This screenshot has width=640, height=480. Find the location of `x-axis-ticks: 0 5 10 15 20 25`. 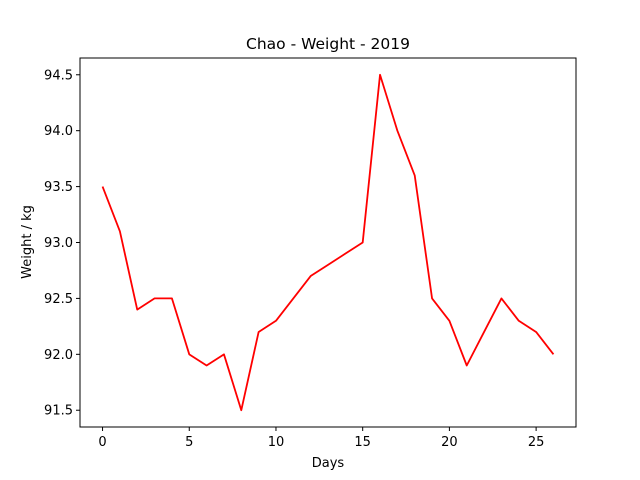

x-axis-ticks: 0 5 10 15 20 25 is located at coordinates (321, 438).